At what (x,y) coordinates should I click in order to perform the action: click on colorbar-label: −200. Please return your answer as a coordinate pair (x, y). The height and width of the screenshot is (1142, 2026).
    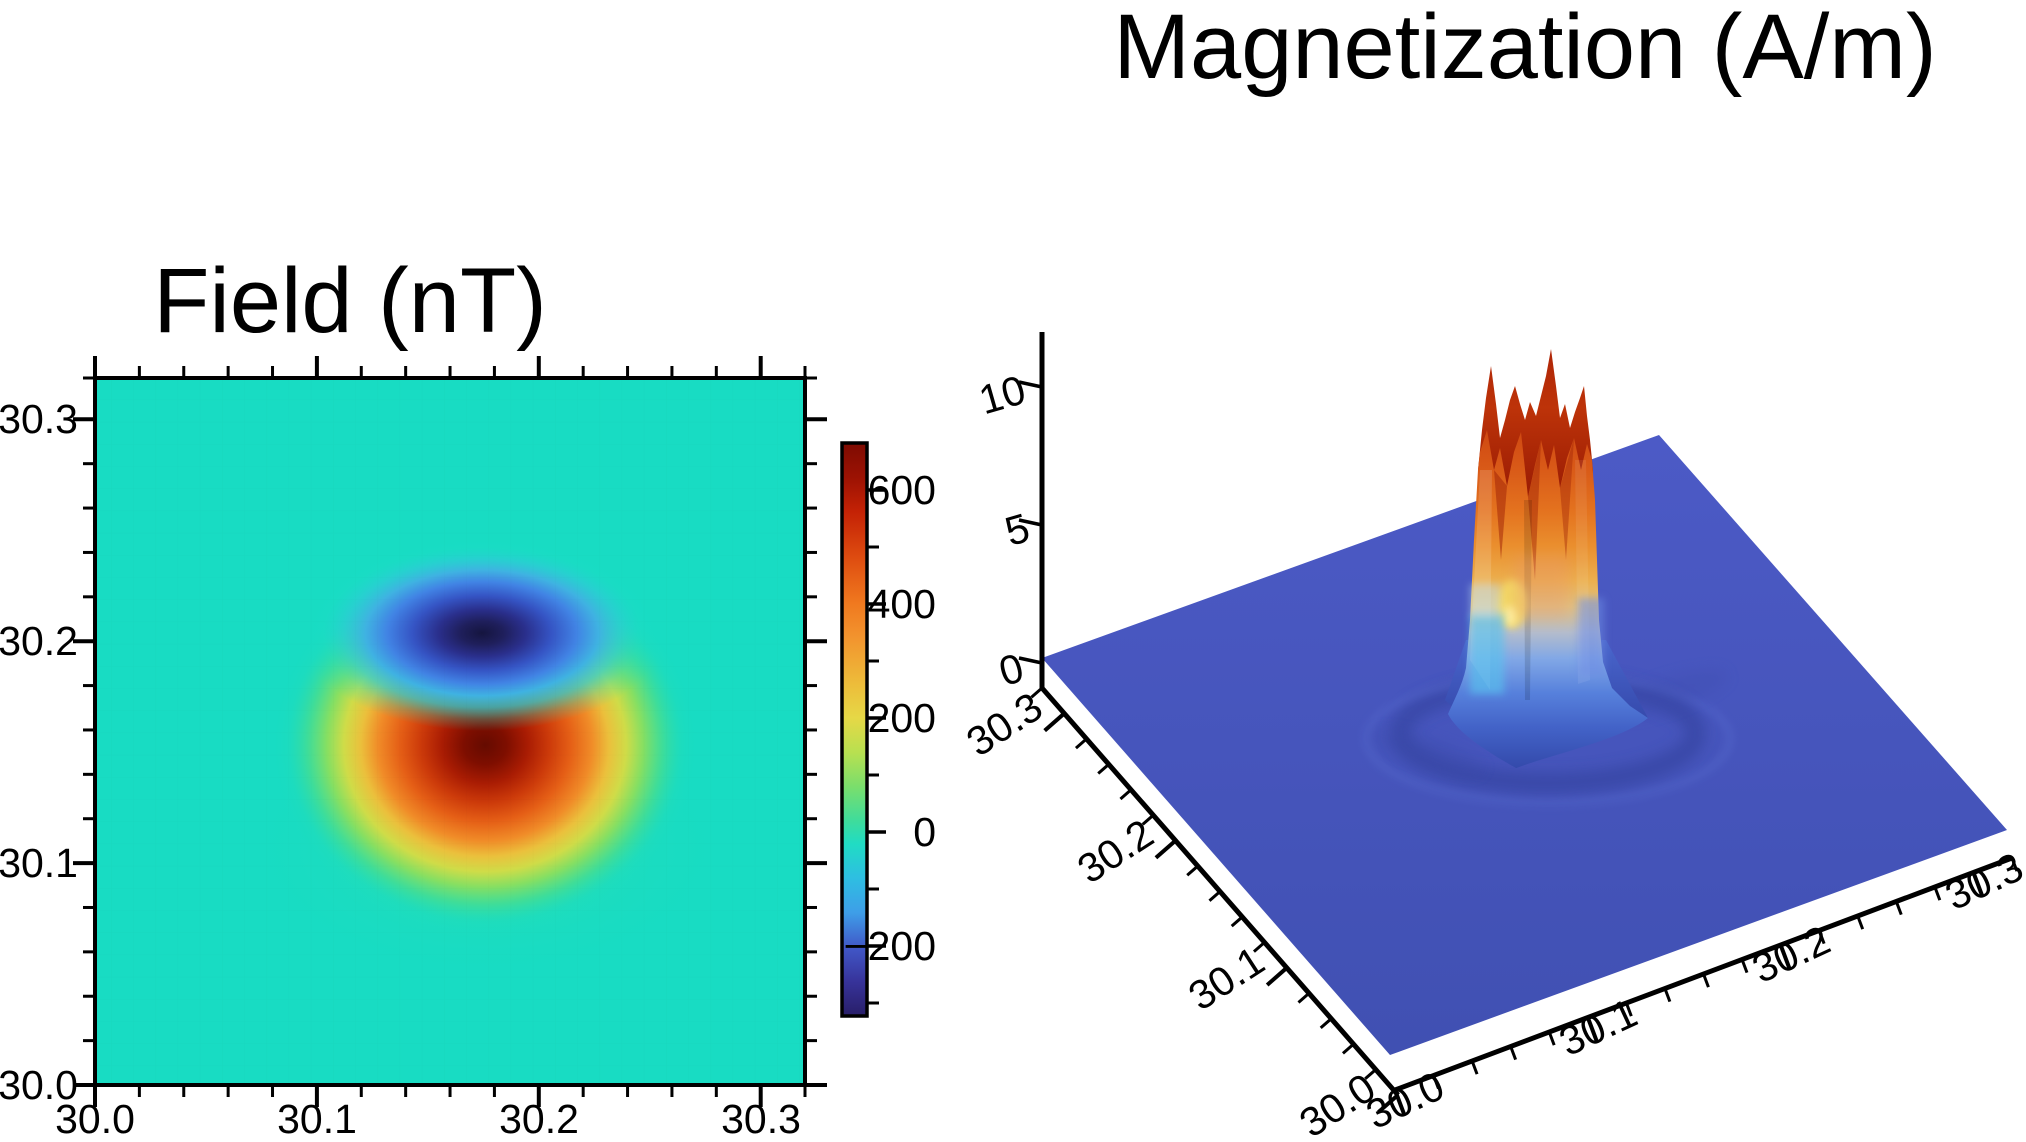
    Looking at the image, I should click on (890, 946).